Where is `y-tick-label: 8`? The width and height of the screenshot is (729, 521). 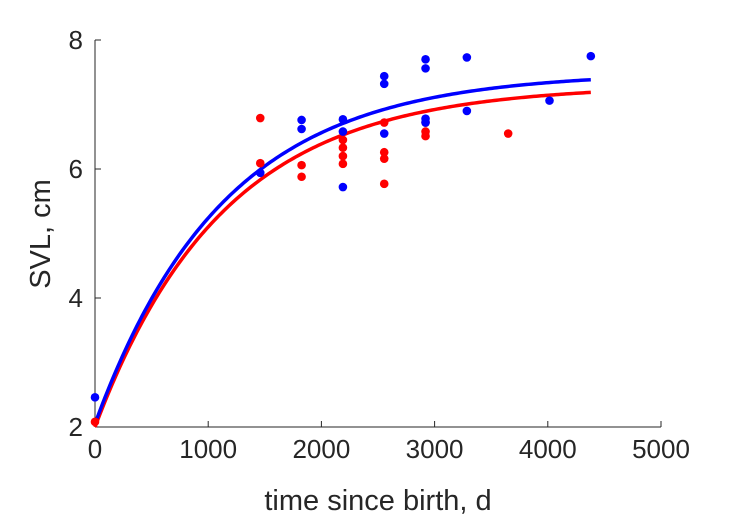
y-tick-label: 8 is located at coordinates (76, 40).